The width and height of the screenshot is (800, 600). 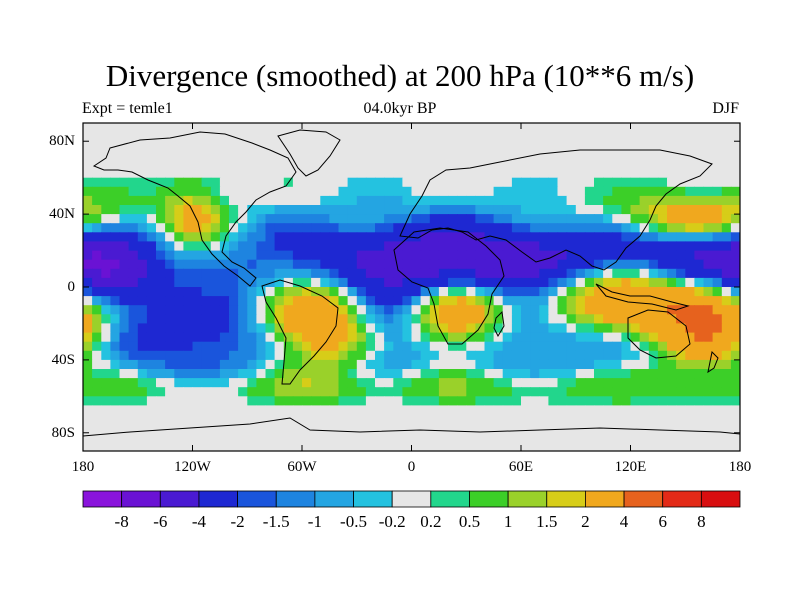 I want to click on colorbar-swatch, so click(x=218, y=499).